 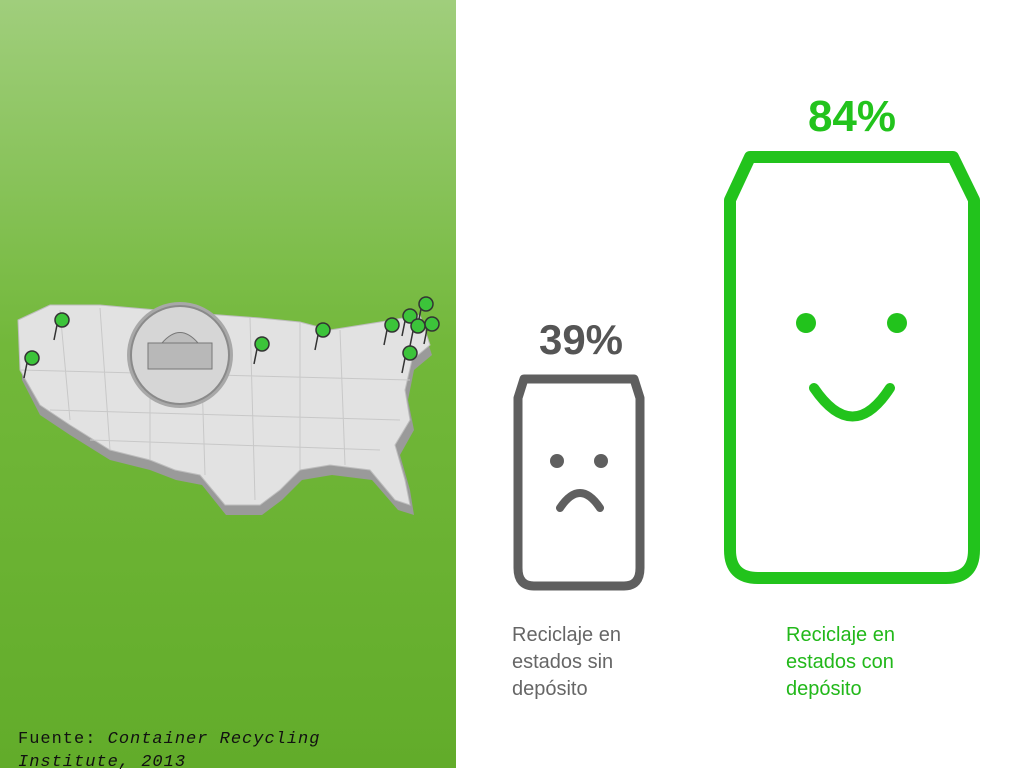 I want to click on sad-can, so click(x=579, y=482).